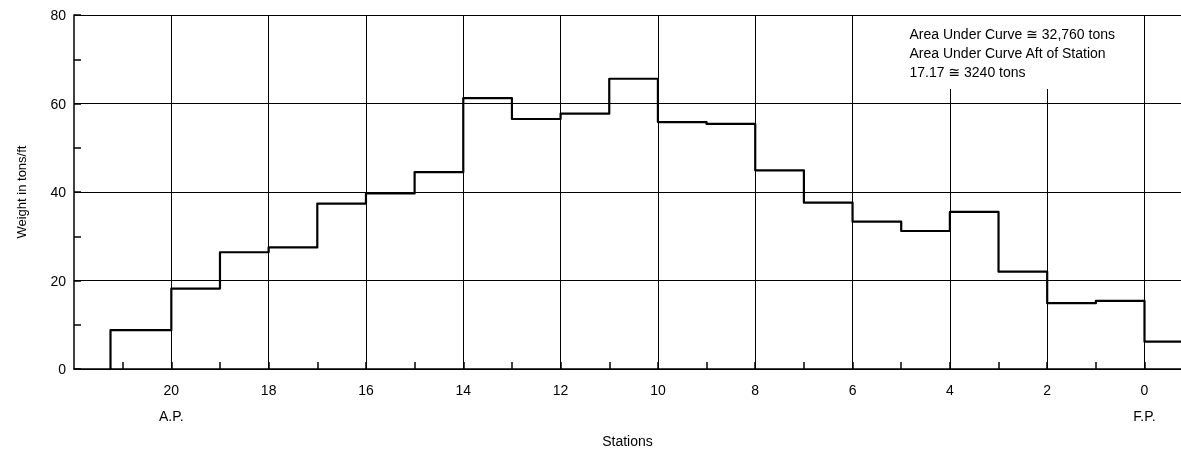  I want to click on y-tick-label: 20, so click(58, 280).